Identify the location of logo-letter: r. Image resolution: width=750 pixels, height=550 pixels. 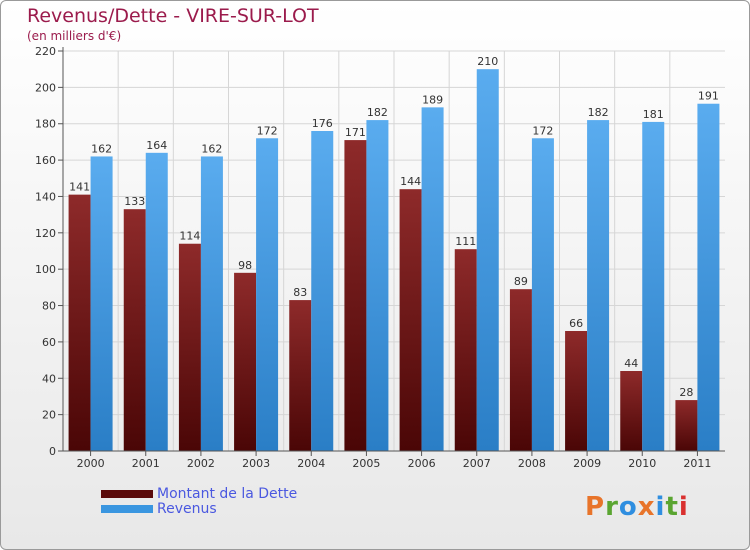
(612, 507).